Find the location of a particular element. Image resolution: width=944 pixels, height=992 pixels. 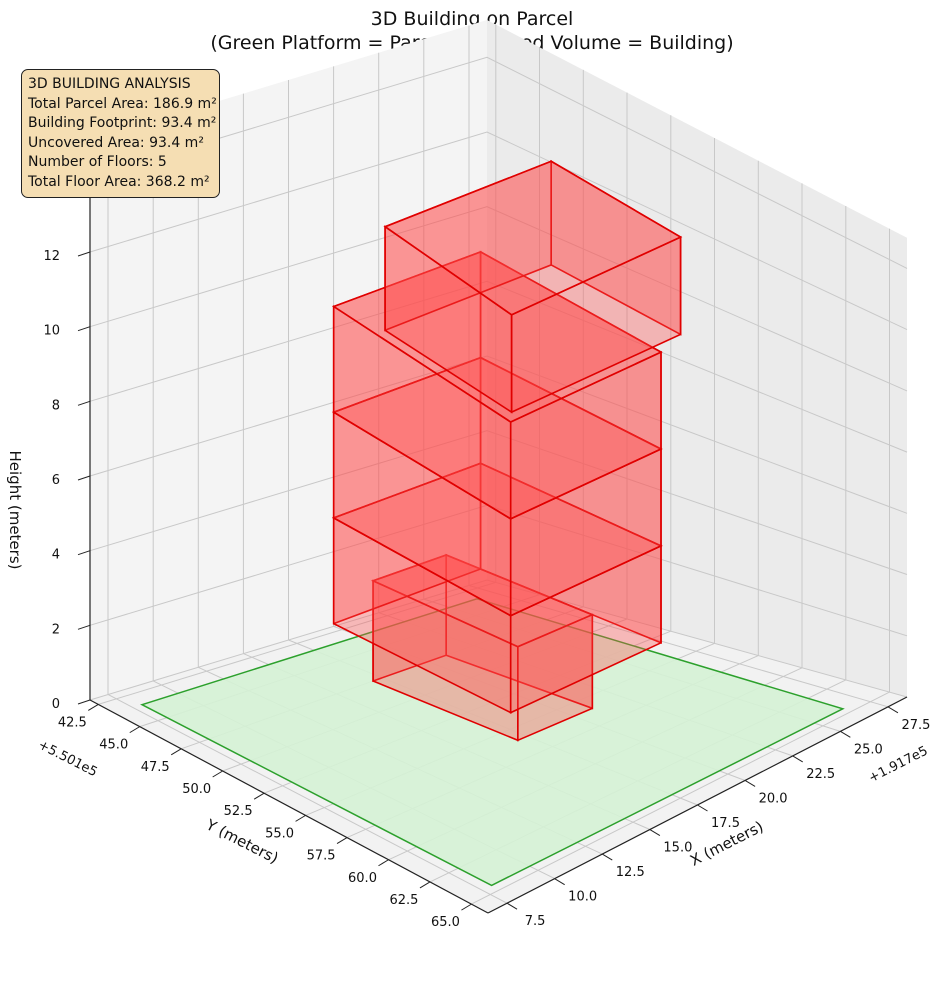

info-line-floor-area: Total Floor Area: 368.2 m² is located at coordinates (119, 181).